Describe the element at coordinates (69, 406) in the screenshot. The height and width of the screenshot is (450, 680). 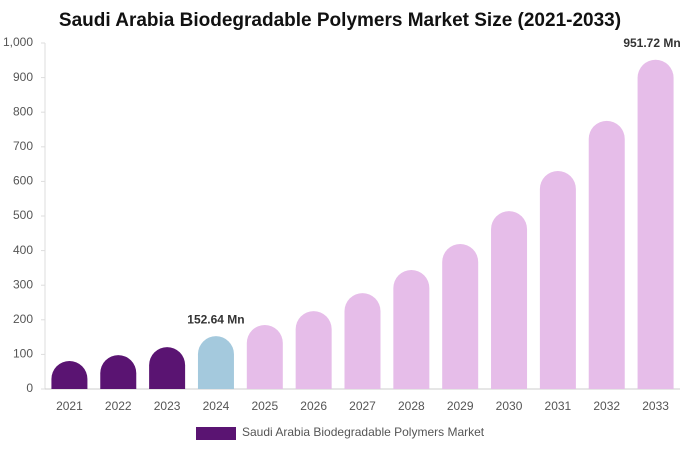
I see `x-tick-label: 2021` at that location.